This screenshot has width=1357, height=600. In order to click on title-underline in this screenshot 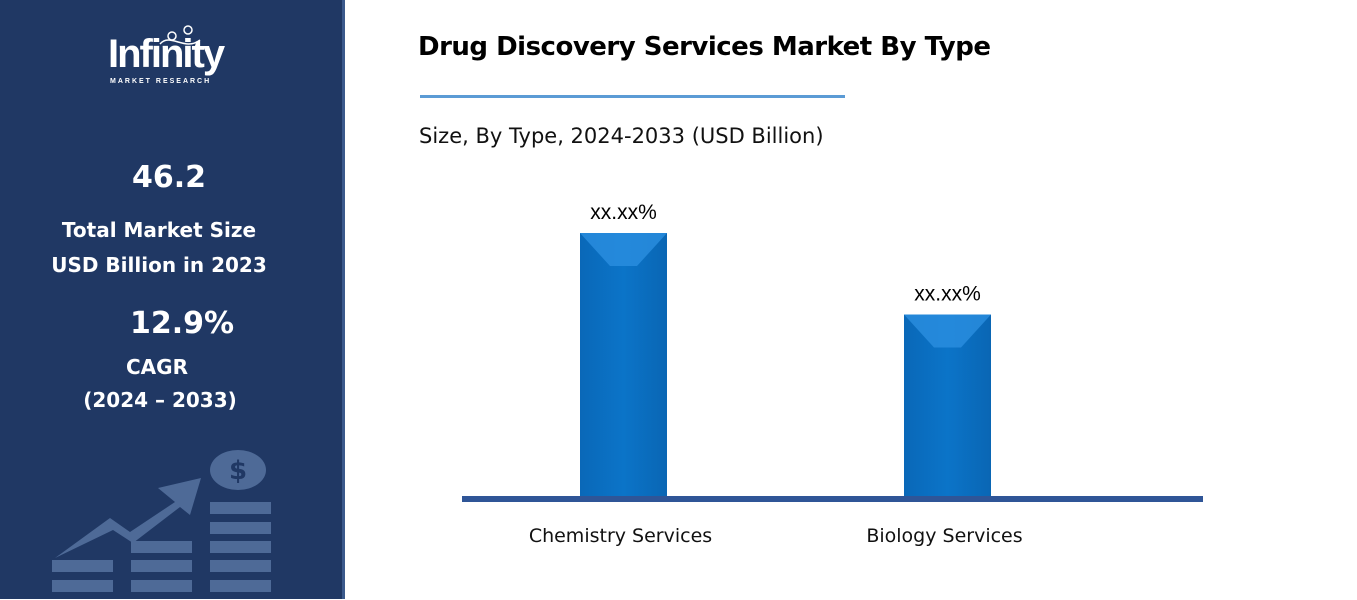, I will do `click(632, 96)`.